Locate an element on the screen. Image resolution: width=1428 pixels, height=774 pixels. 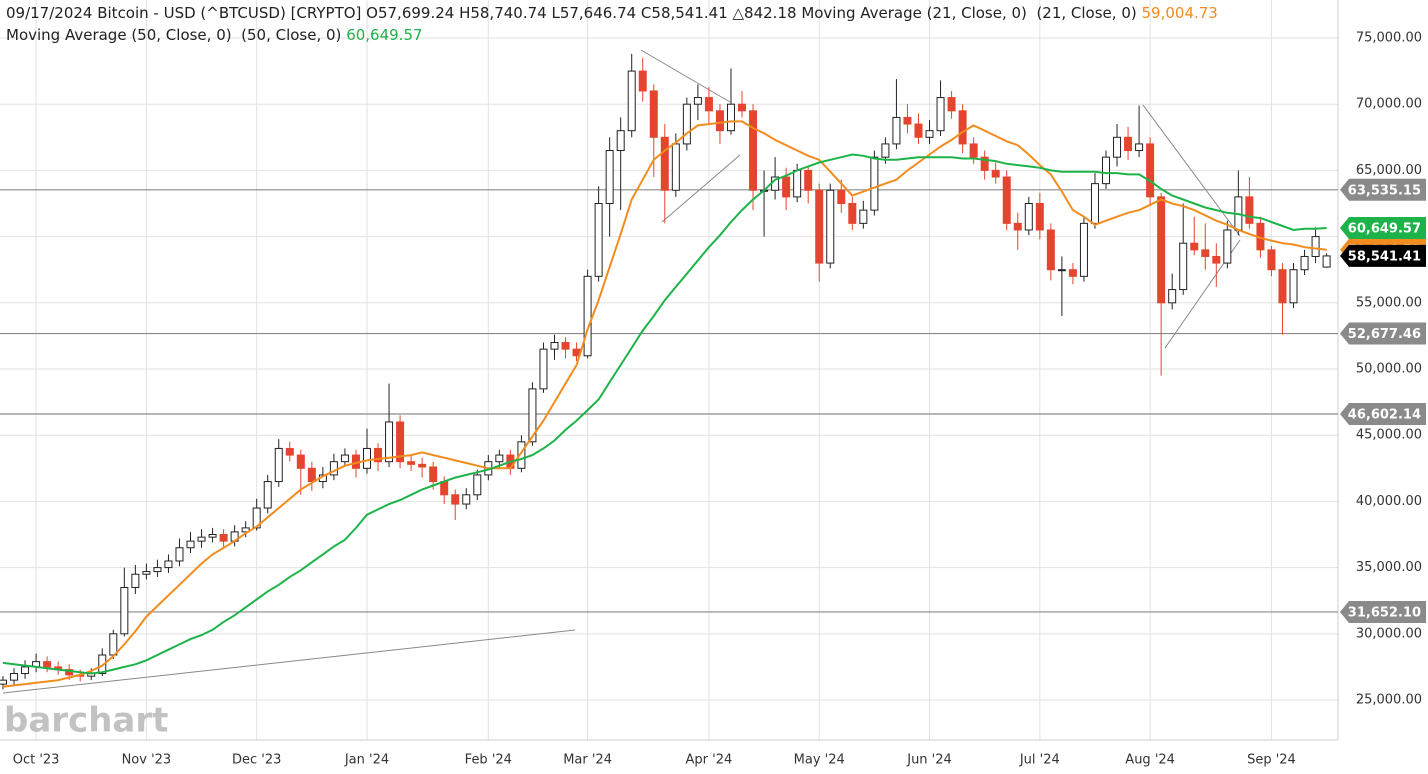
y-tick-label: 40,000.00 is located at coordinates (1389, 501).